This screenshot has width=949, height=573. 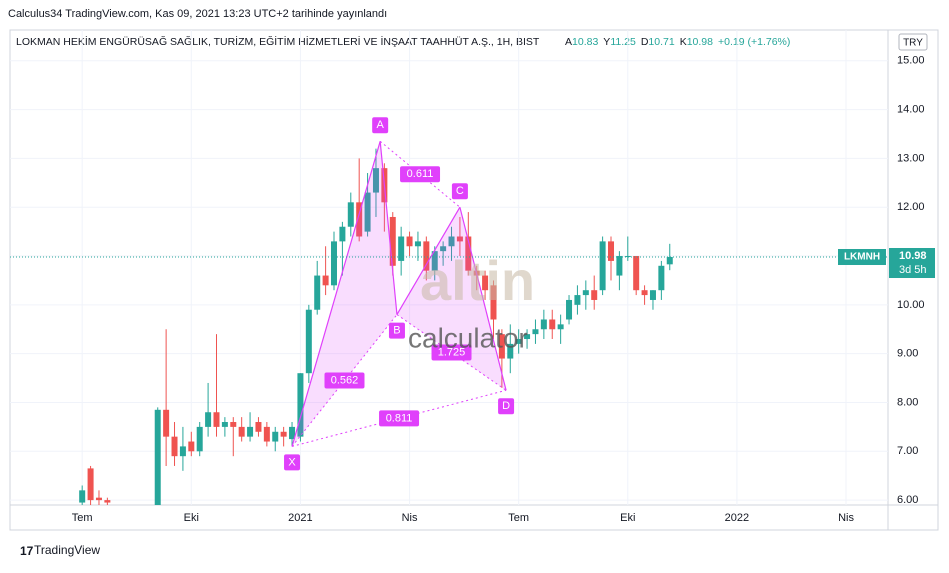 I want to click on point-label: C, so click(x=460, y=191).